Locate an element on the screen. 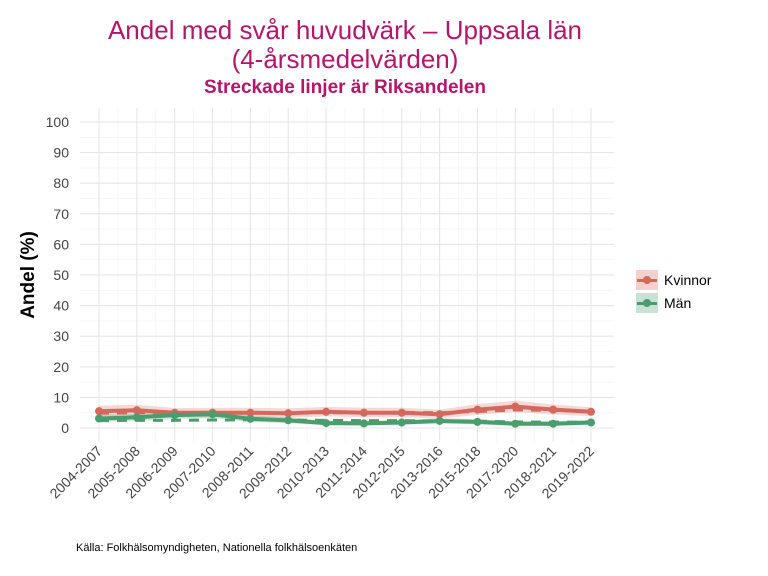 The width and height of the screenshot is (768, 576). y-tick-label: 40 is located at coordinates (61, 306).